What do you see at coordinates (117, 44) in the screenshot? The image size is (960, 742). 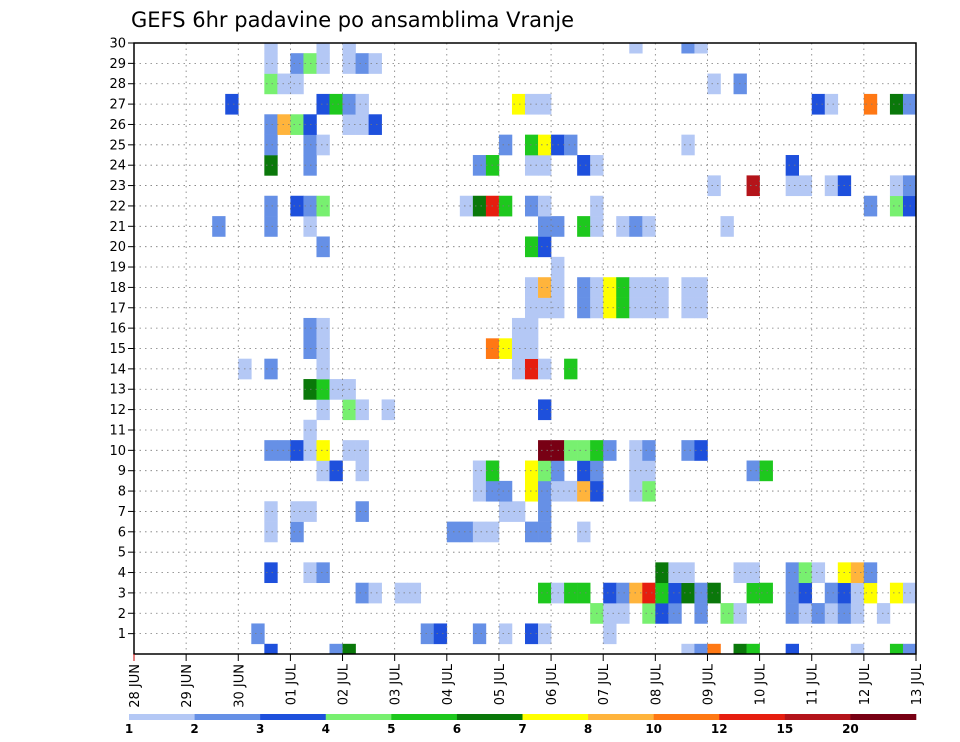 I see `y-tick-label: 30` at bounding box center [117, 44].